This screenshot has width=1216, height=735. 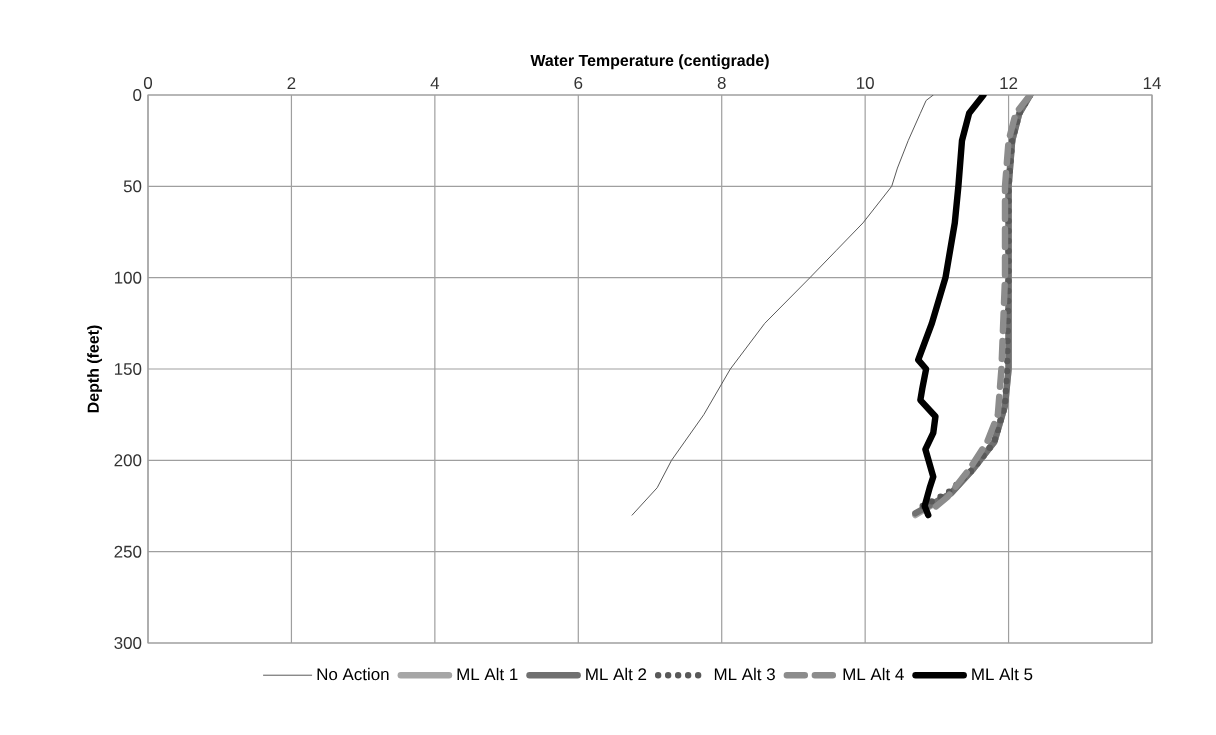 I want to click on x-tick-label: 10, so click(x=865, y=82).